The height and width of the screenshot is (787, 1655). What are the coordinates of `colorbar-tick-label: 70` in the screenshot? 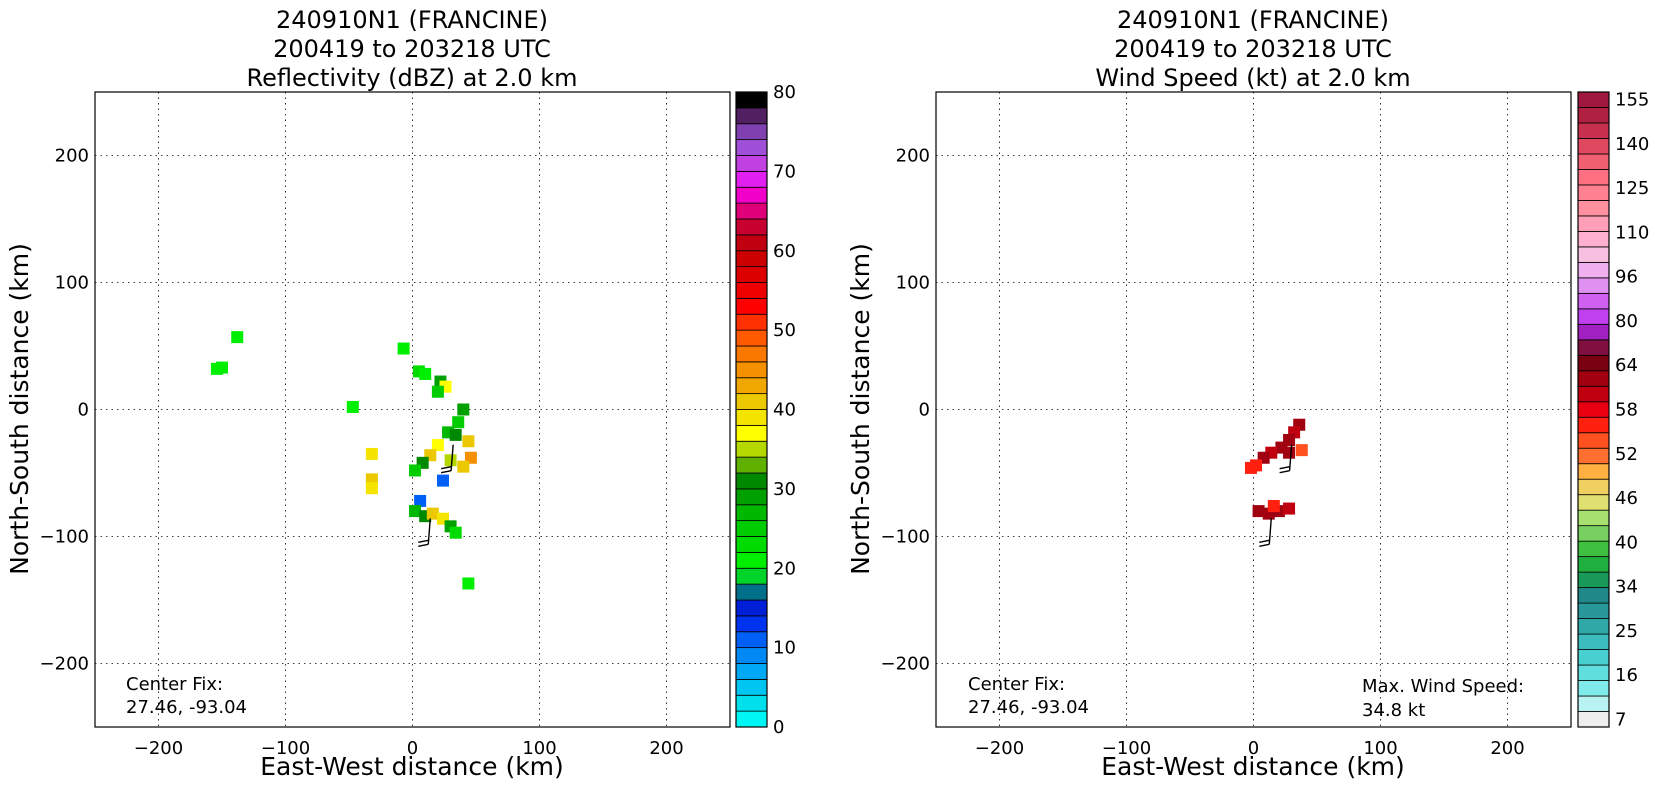 It's located at (784, 171).